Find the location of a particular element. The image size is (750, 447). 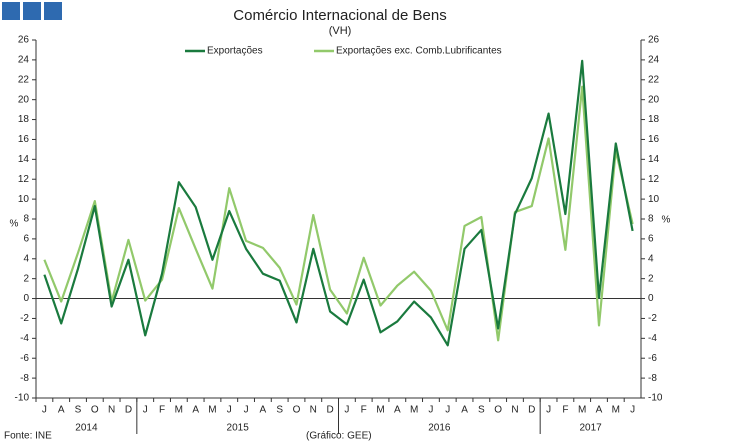

y-tick-label: 8 is located at coordinates (26, 219).